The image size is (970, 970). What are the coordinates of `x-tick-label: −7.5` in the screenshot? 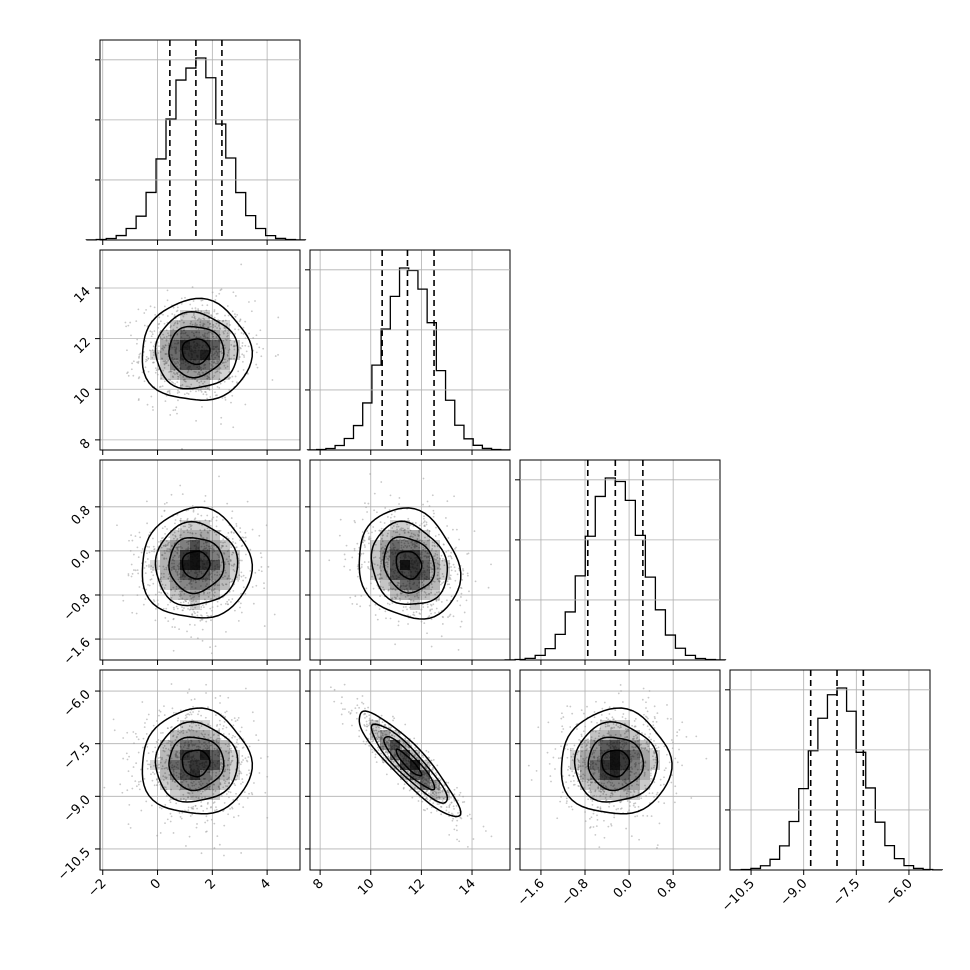 It's located at (846, 892).